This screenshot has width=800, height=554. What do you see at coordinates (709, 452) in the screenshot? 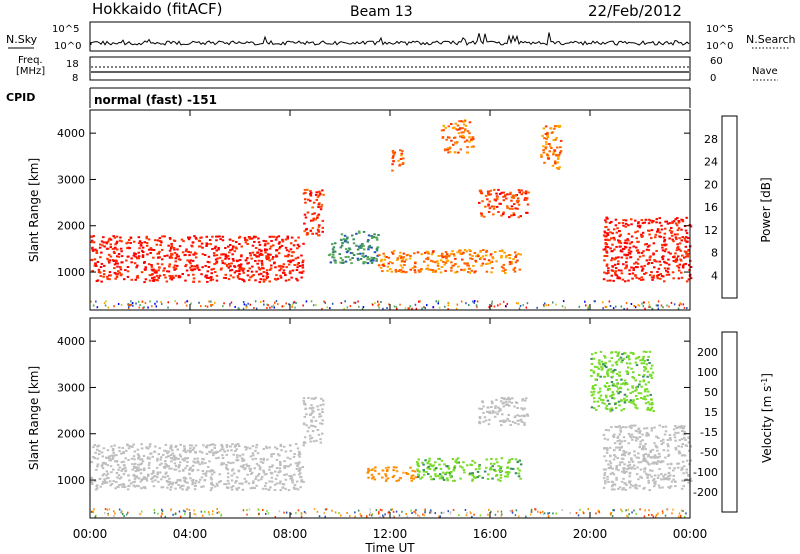
I see `velocity-colorbar-tick-label: -50` at bounding box center [709, 452].